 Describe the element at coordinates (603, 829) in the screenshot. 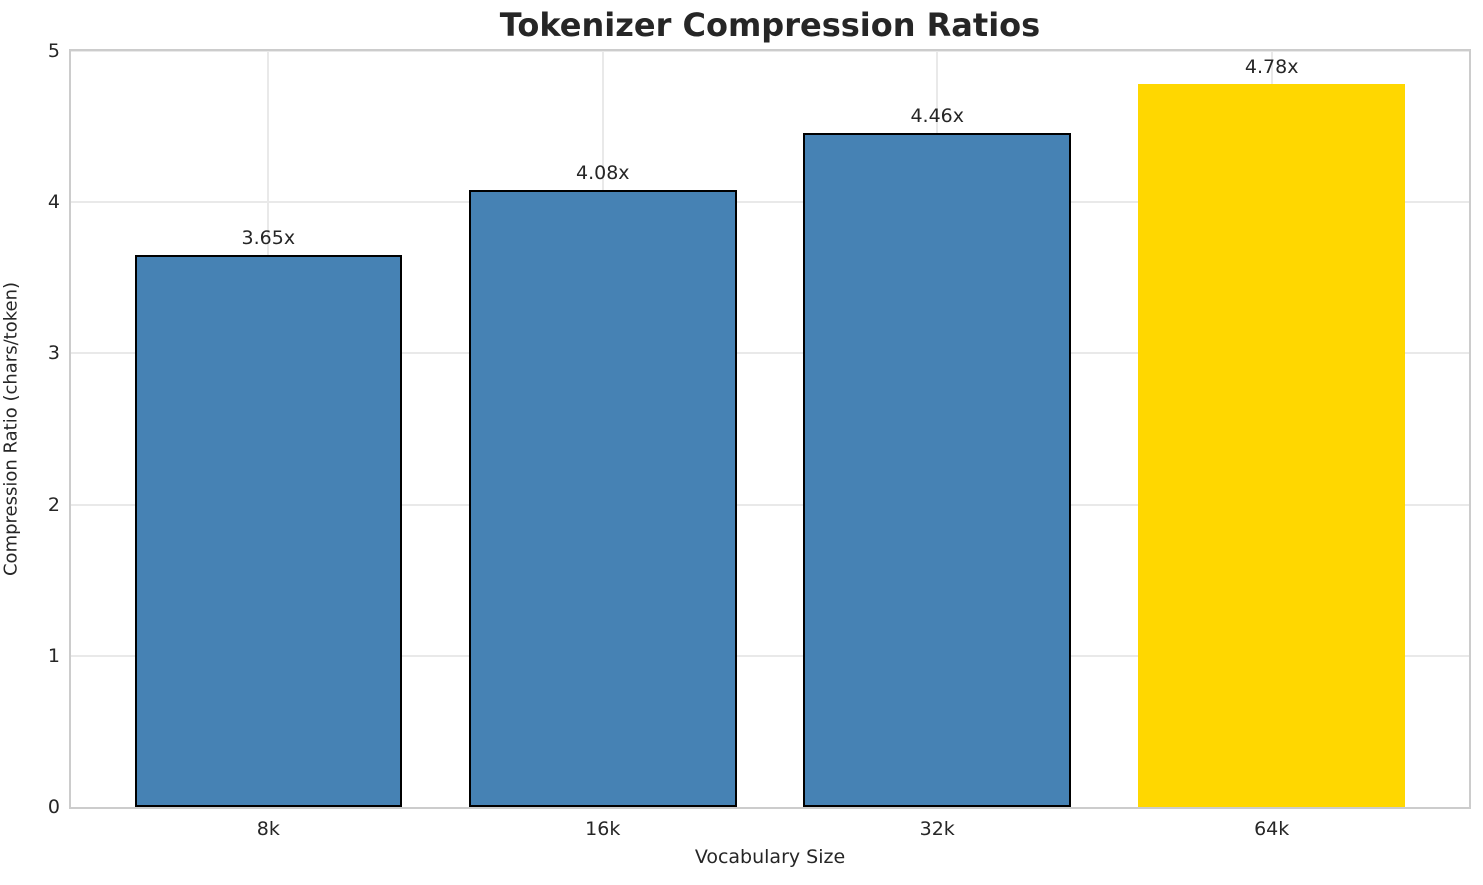

I see `x-tick-label: 16k` at that location.